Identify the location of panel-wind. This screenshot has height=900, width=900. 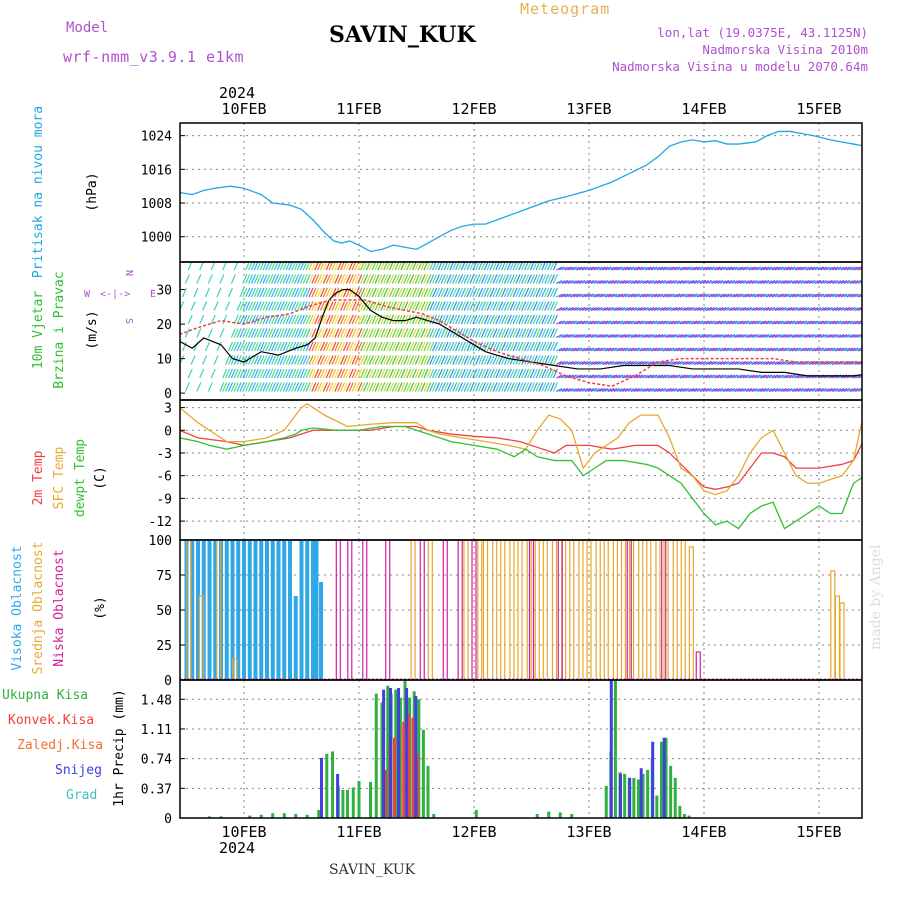
(530, 331).